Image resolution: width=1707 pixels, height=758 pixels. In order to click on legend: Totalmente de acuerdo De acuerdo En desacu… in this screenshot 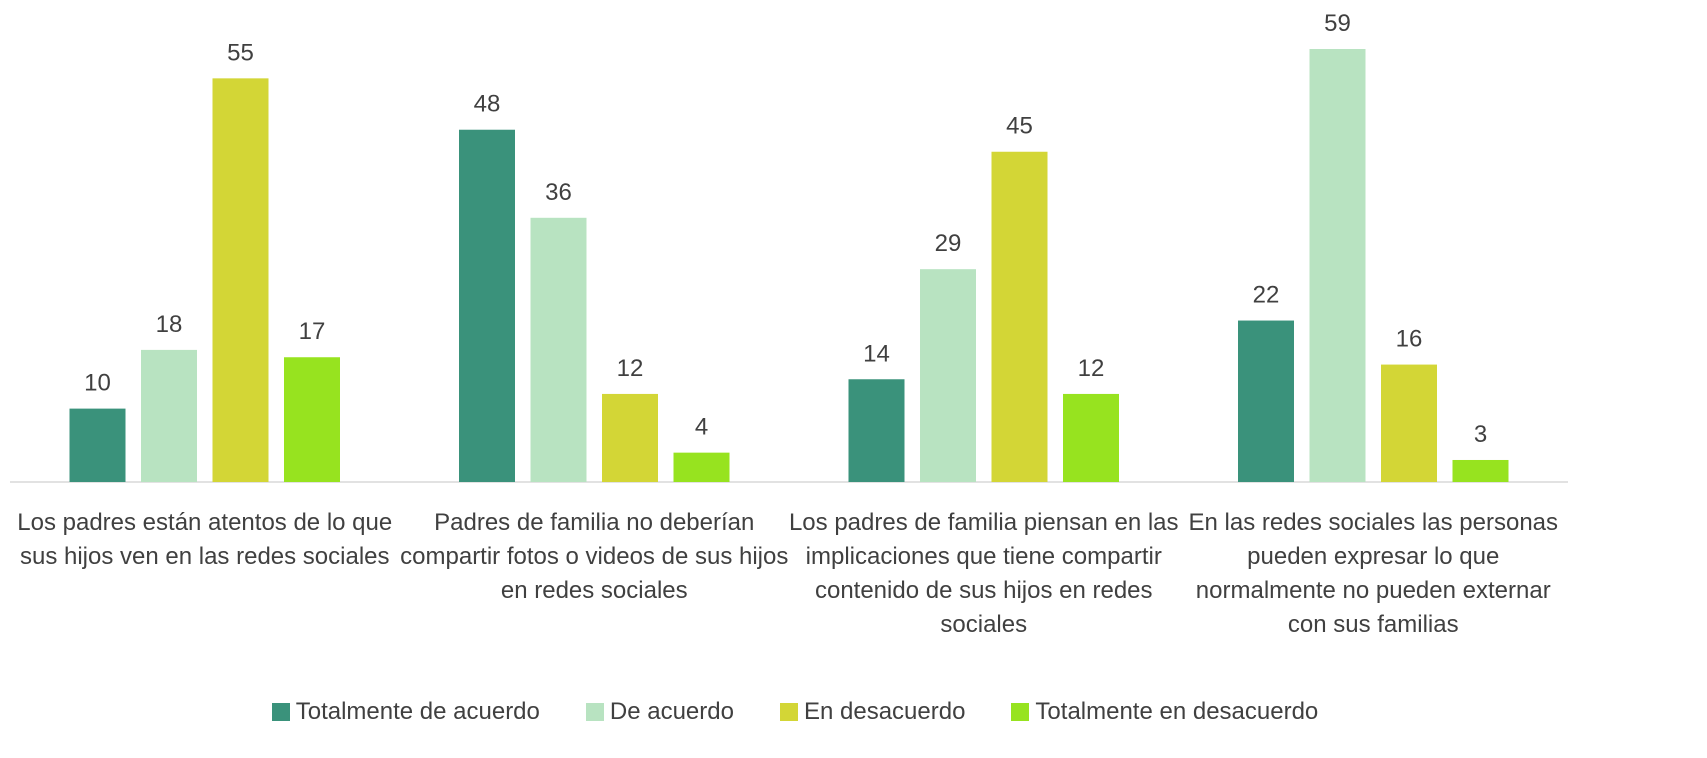, I will do `click(795, 712)`.